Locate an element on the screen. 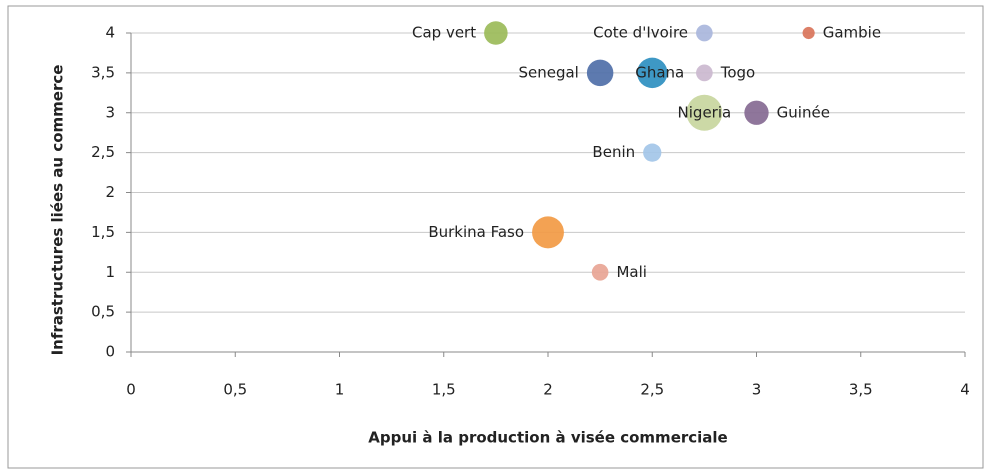 This screenshot has width=990, height=476. data-label: Cote d'Ivoire is located at coordinates (640, 33).